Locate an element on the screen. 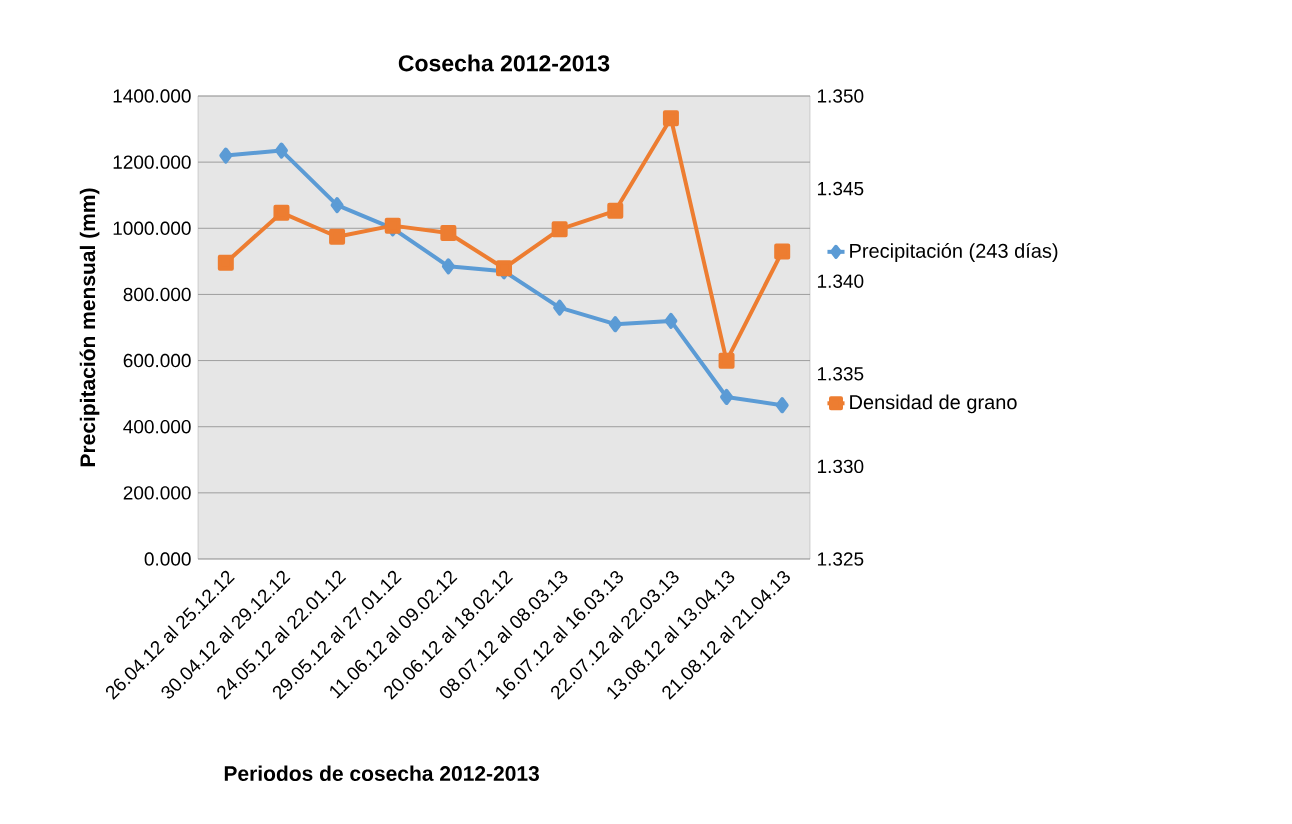  y-tick-label: 200.000 is located at coordinates (157, 493).